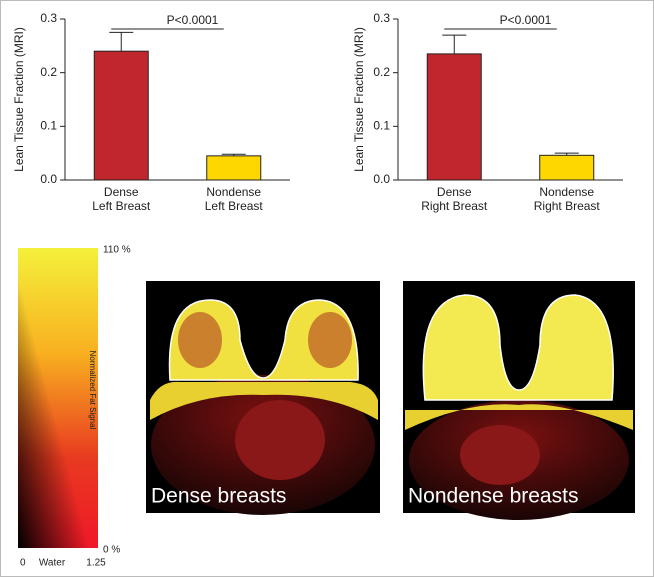  I want to click on x-tick-label: Dense Left Breast, so click(121, 199).